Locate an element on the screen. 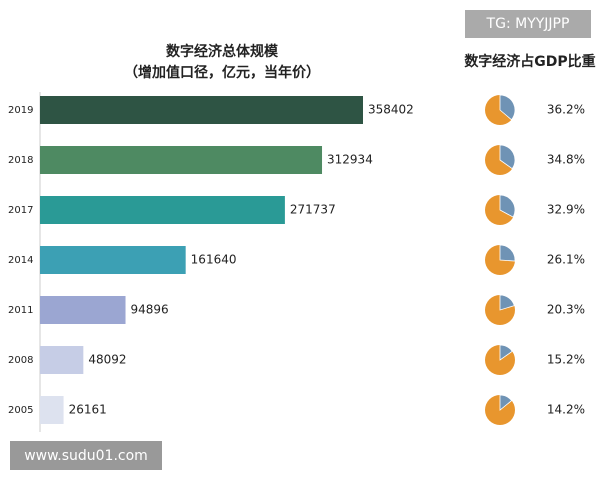 The height and width of the screenshot is (480, 600). data-label: 94896 is located at coordinates (150, 310).